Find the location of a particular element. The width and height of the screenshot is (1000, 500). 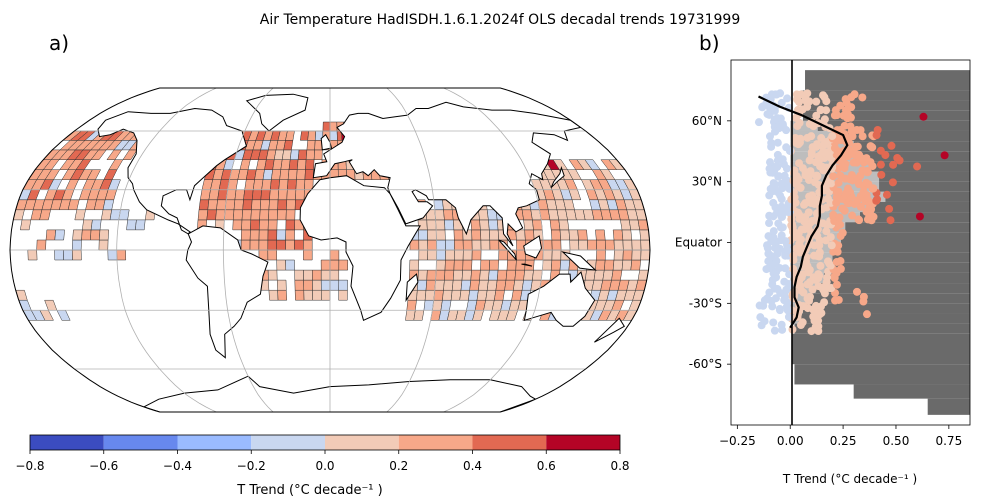

panel-b-ytick-label: 30°N is located at coordinates (707, 182).